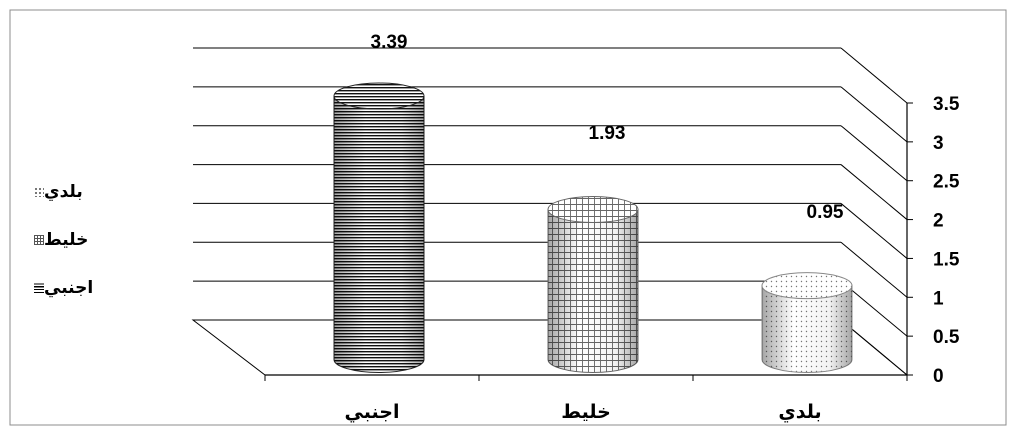 The height and width of the screenshot is (435, 1016). I want to click on y-tick-label: 2, so click(938, 221).